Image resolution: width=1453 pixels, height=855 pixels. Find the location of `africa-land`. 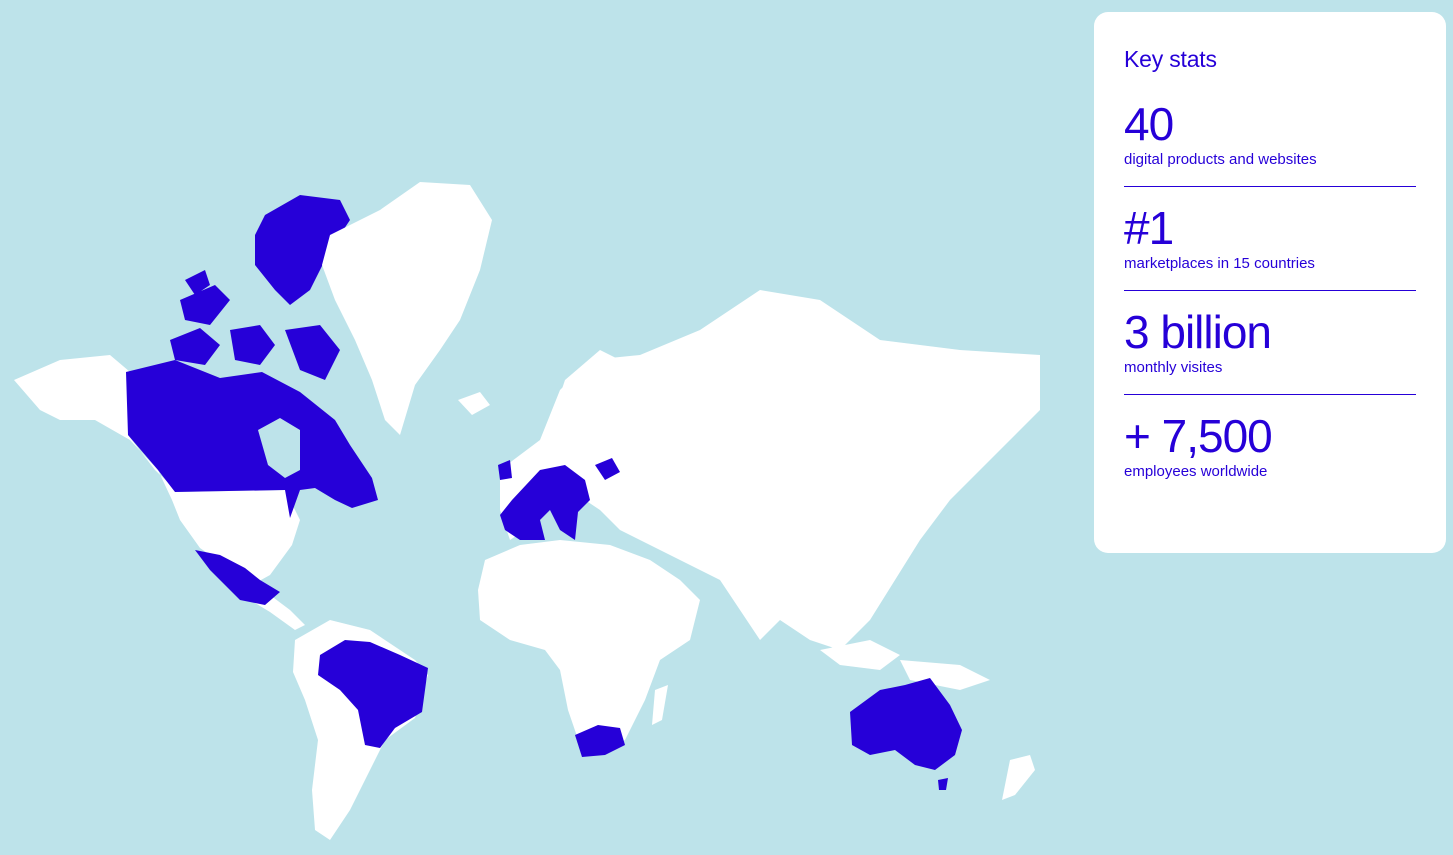

africa-land is located at coordinates (589, 647).